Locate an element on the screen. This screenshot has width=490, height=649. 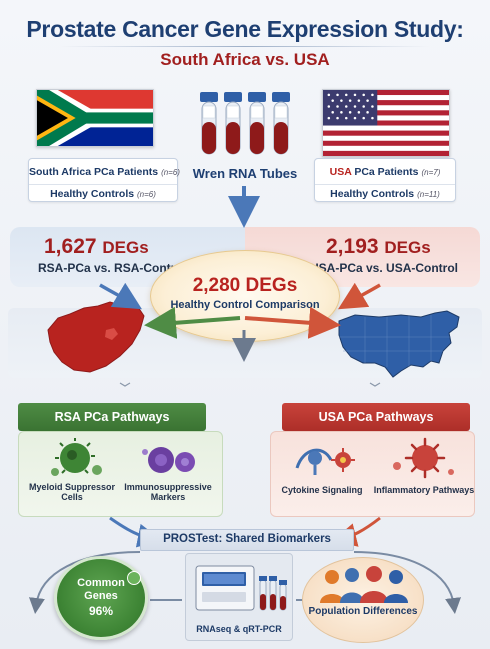
us-controls-line: Healthy Controls (n=11) is located at coordinates (385, 192).